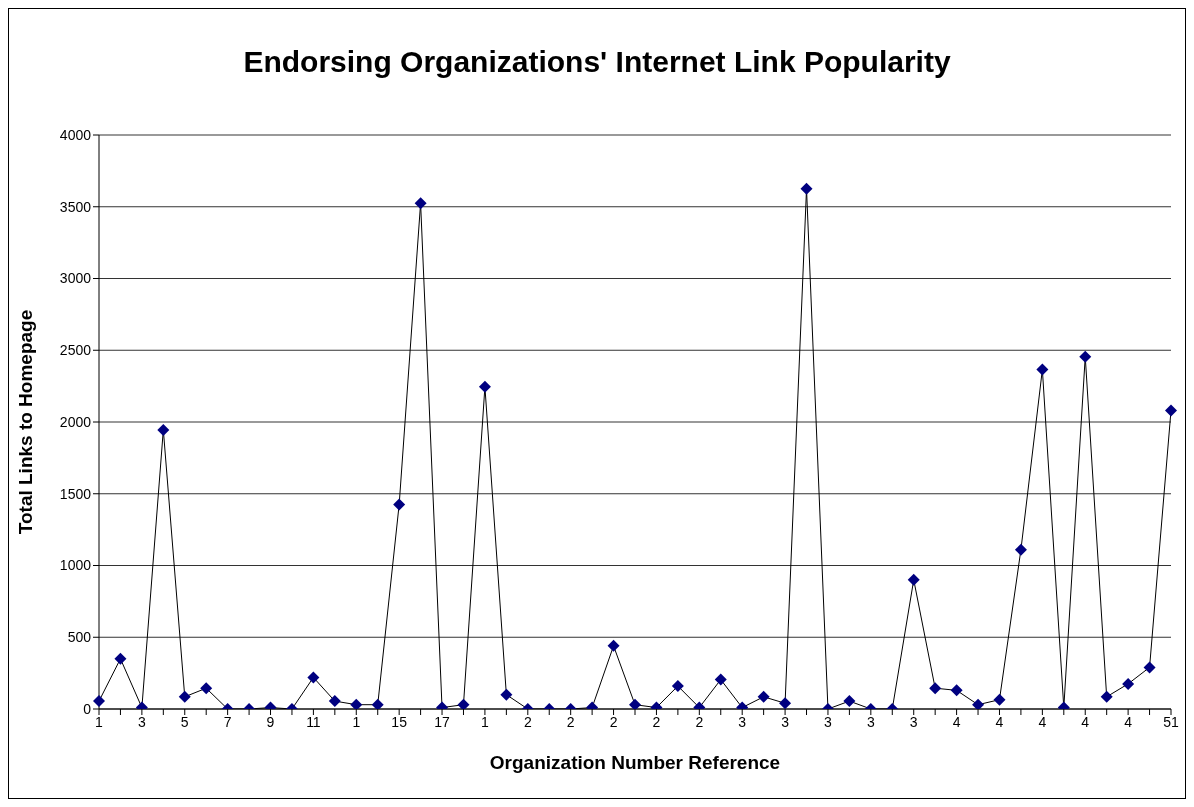 The height and width of the screenshot is (807, 1194). I want to click on x-tick-label: 15, so click(399, 721).